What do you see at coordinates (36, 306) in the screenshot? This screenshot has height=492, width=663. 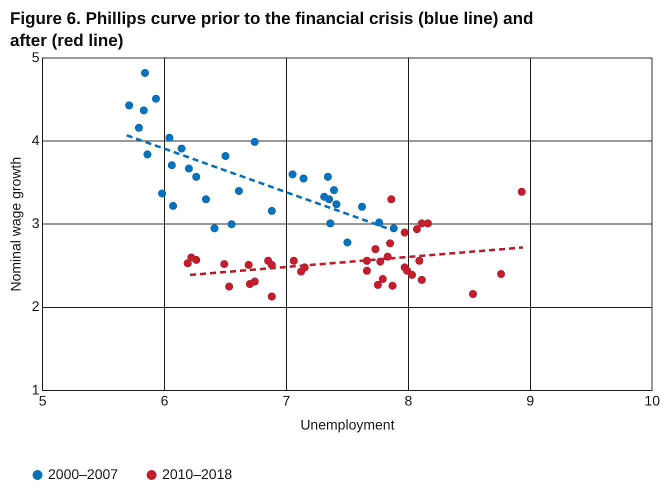 I see `y-tick-label: 2` at bounding box center [36, 306].